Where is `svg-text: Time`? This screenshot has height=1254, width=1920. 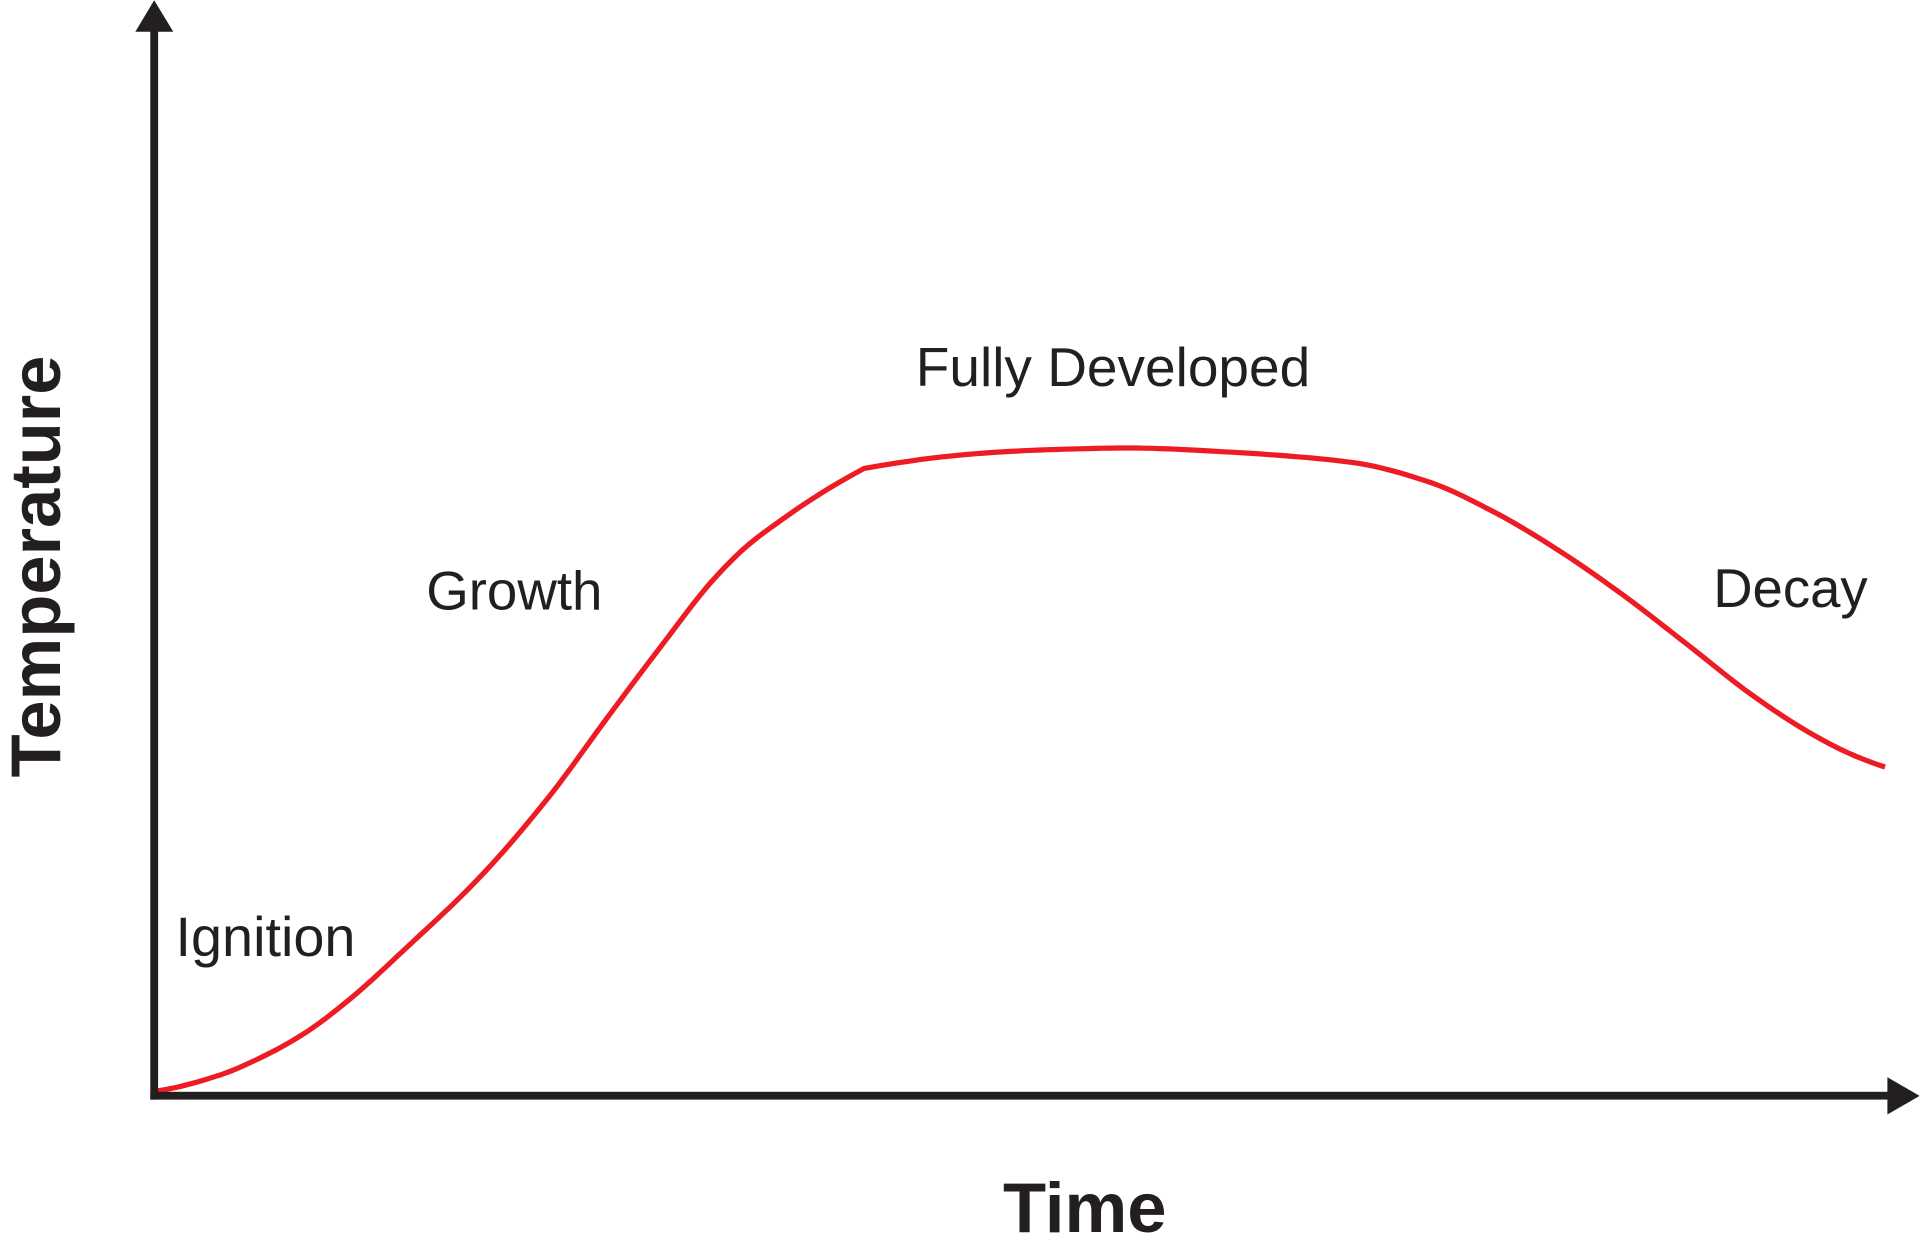 svg-text: Time is located at coordinates (1085, 1207).